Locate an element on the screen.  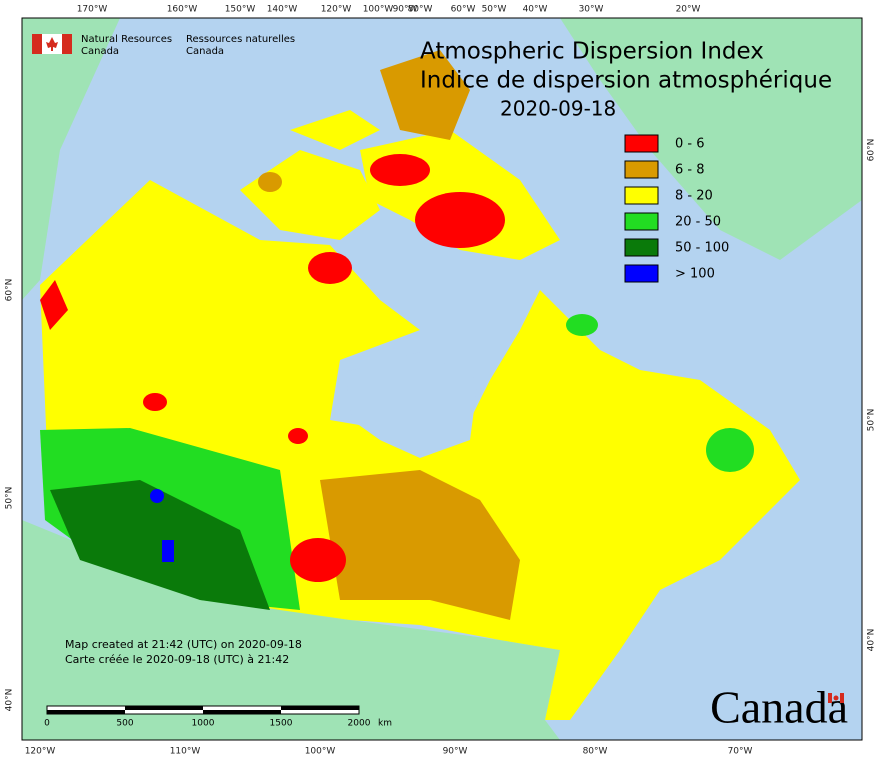
legend-label: 0 - 6 is located at coordinates (690, 144).